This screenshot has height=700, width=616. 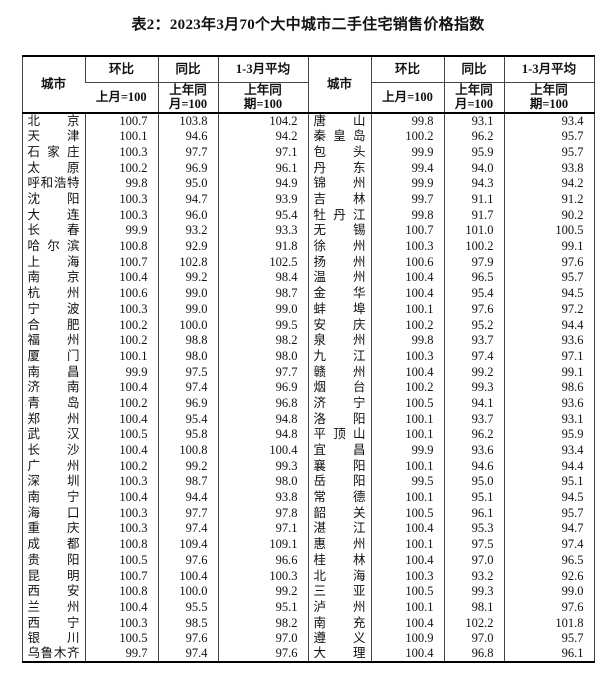 I want to click on header-row-measures: 城市 环比 同比 1-3月平均 城市 环比 同比 1-3月平均, so click(x=308, y=84).